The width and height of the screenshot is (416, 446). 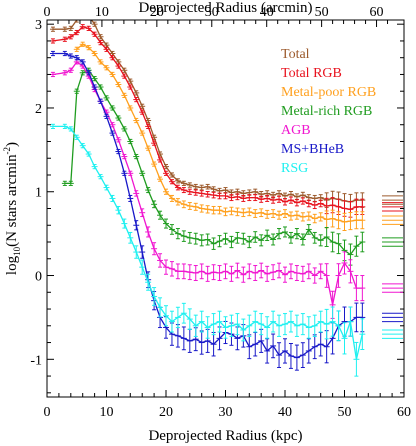 What do you see at coordinates (295, 54) in the screenshot?
I see `legend-entry: Total` at bounding box center [295, 54].